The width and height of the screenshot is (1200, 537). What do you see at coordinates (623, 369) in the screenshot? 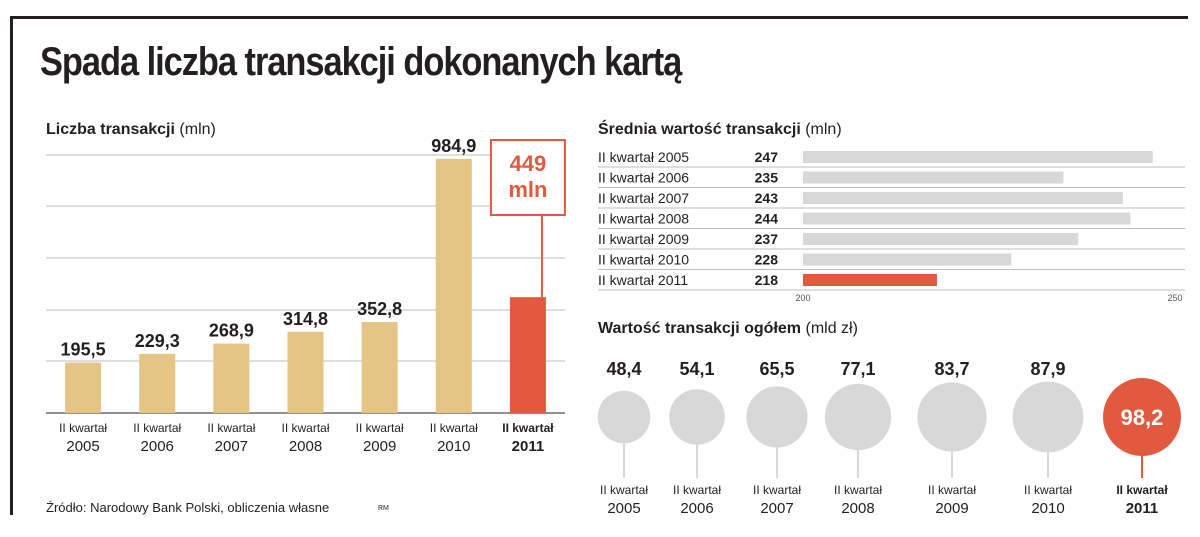
I see `bubble-value-label: 48,4` at bounding box center [623, 369].